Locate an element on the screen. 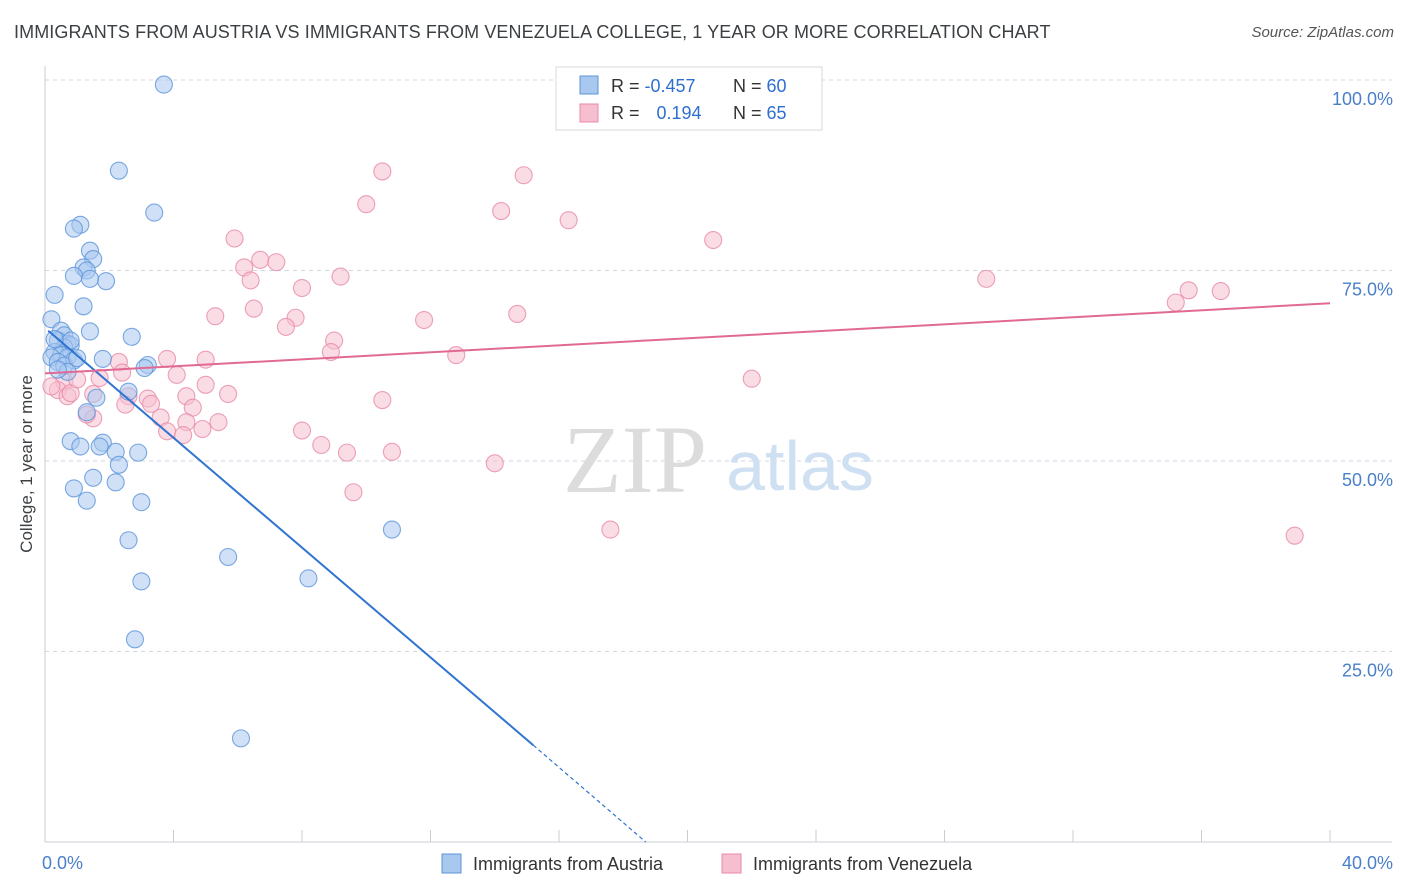 The image size is (1406, 892). source-credit: Source: ZipAtlas.com is located at coordinates (1322, 32).